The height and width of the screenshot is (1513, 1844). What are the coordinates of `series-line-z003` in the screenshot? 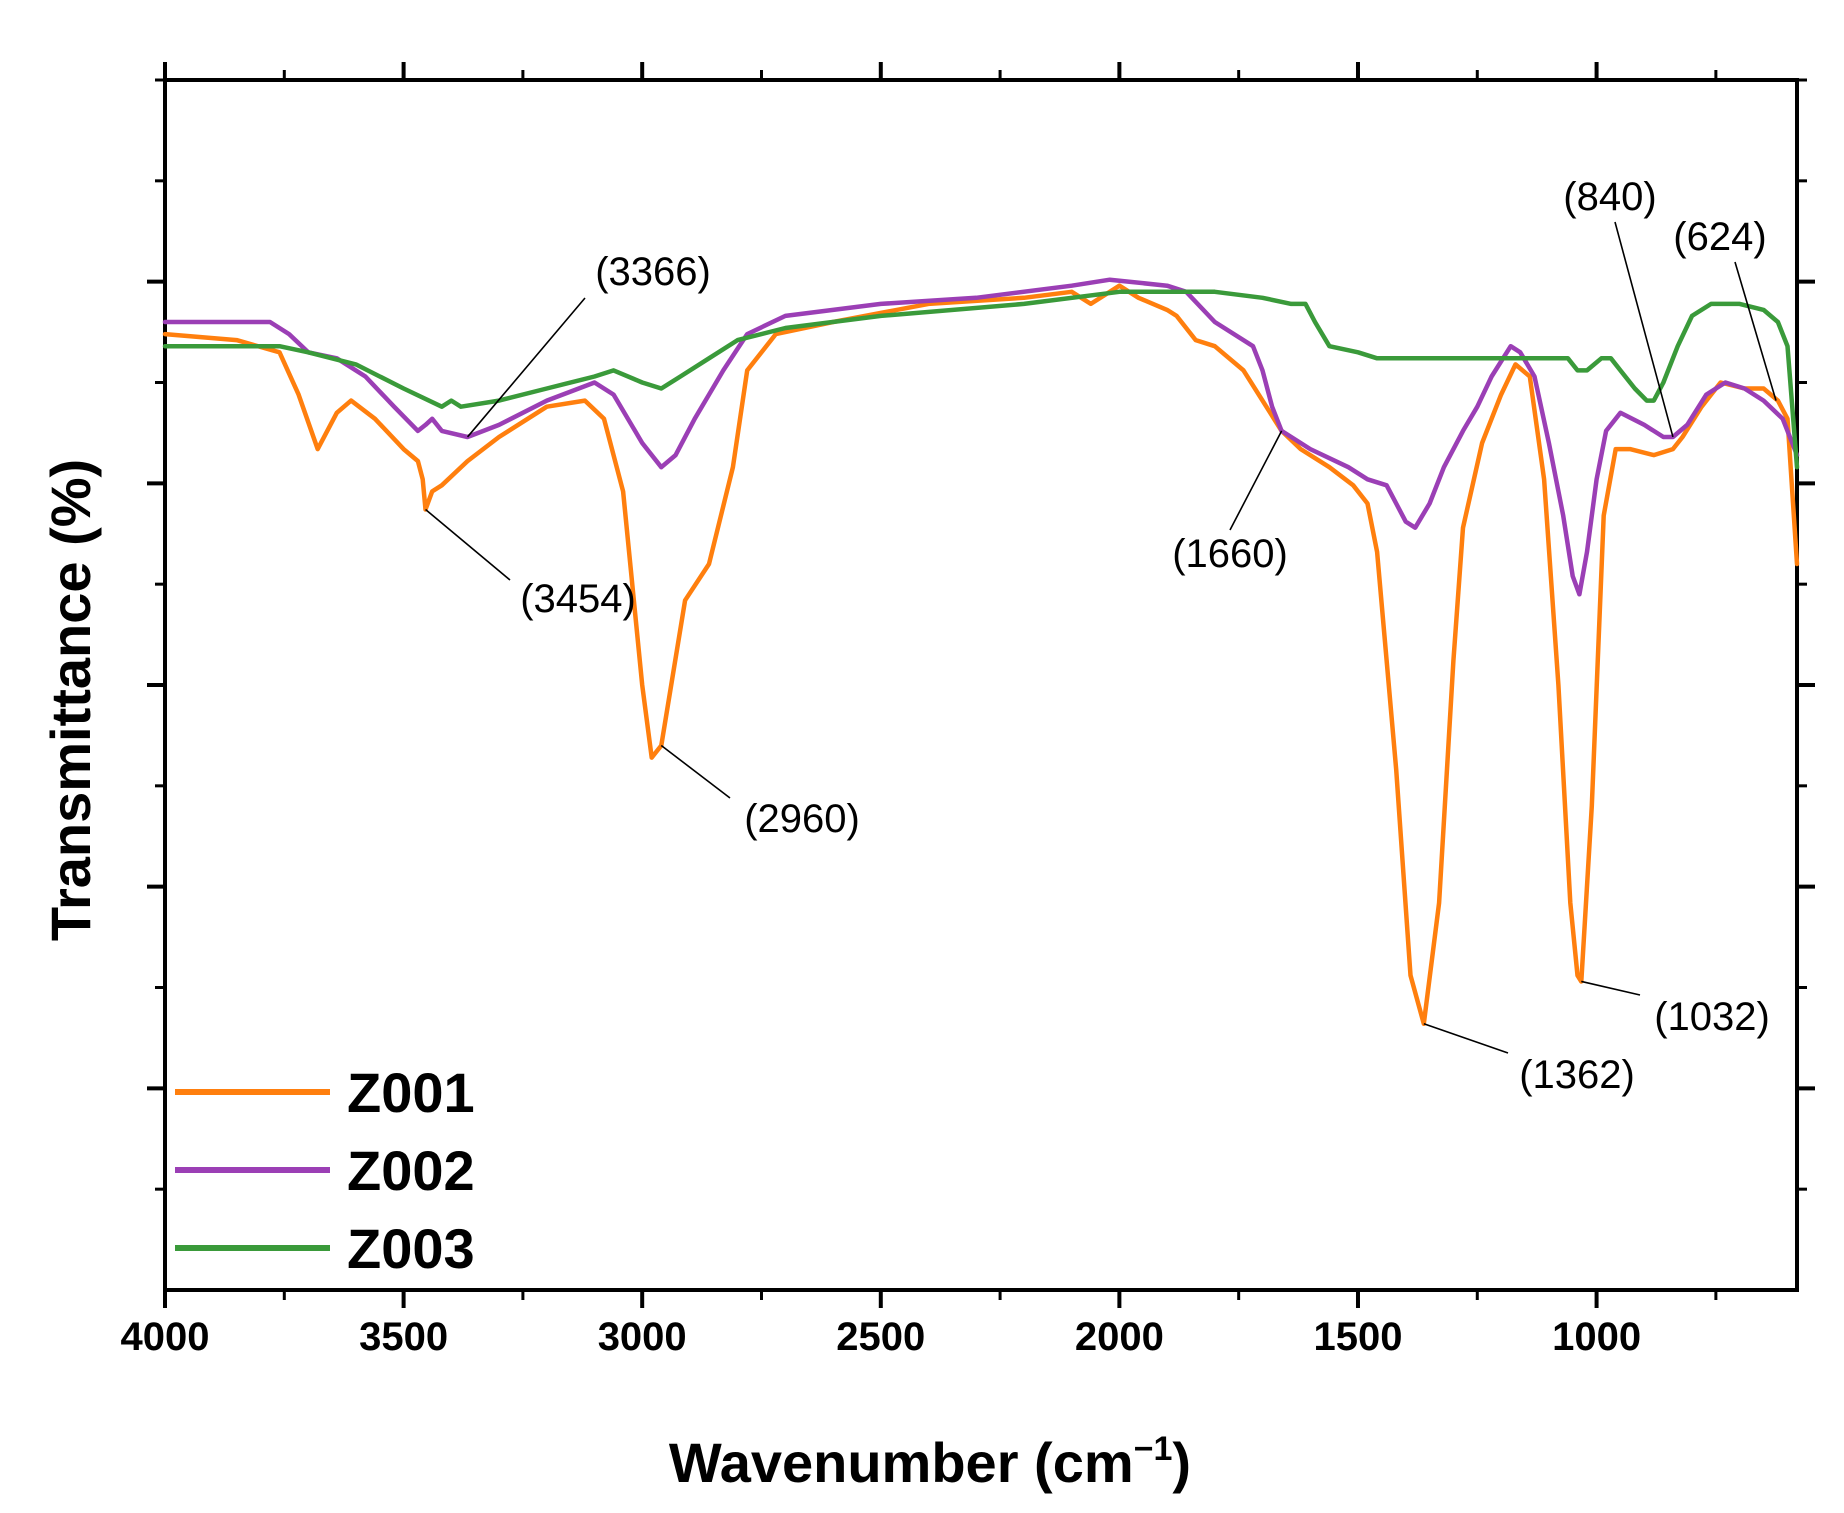 It's located at (981, 379).